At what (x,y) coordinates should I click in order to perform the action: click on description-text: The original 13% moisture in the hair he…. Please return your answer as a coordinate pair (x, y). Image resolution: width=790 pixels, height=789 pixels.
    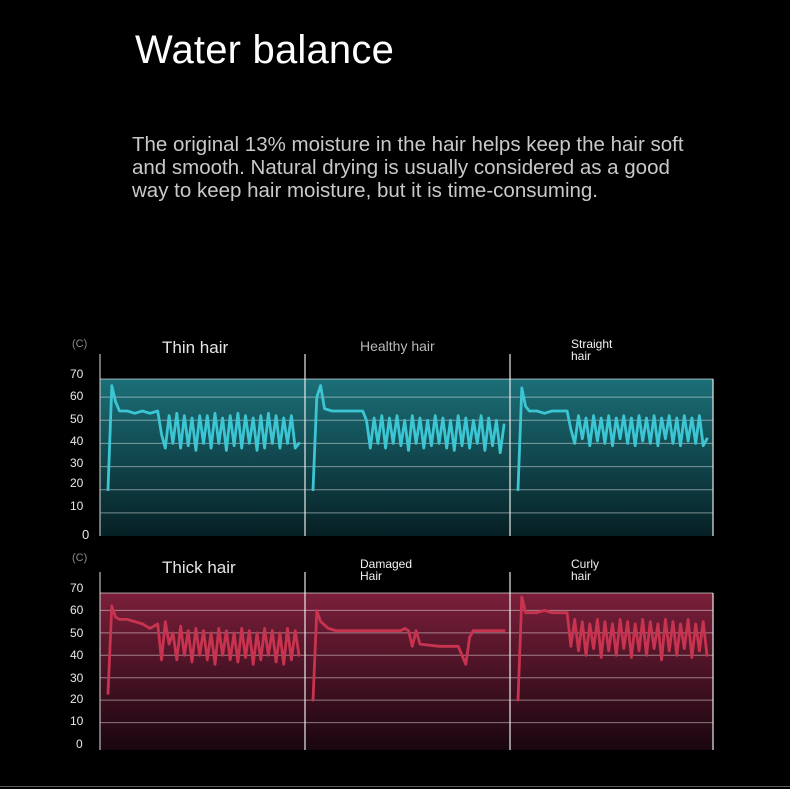
    Looking at the image, I should click on (408, 167).